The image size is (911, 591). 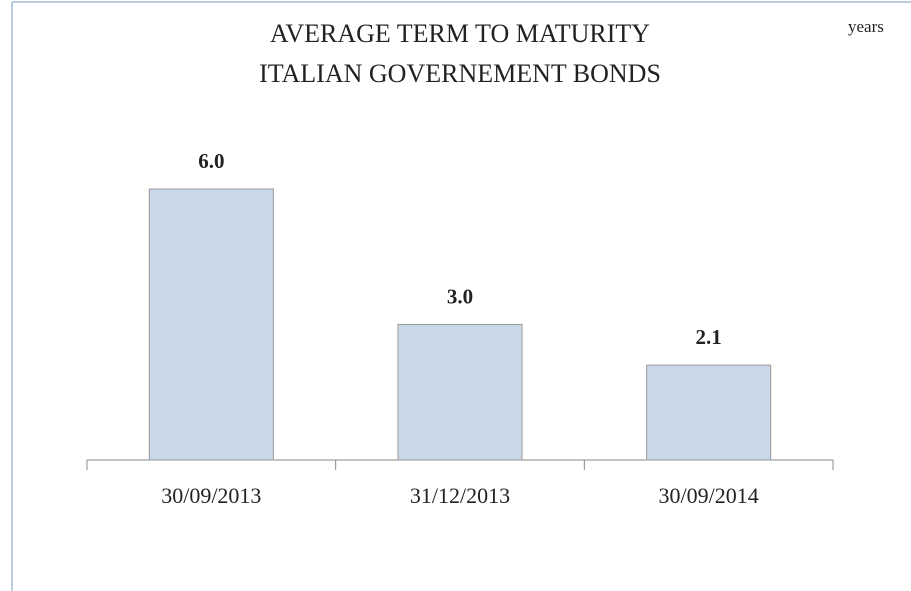 I want to click on data-label: 2.1, so click(x=709, y=337).